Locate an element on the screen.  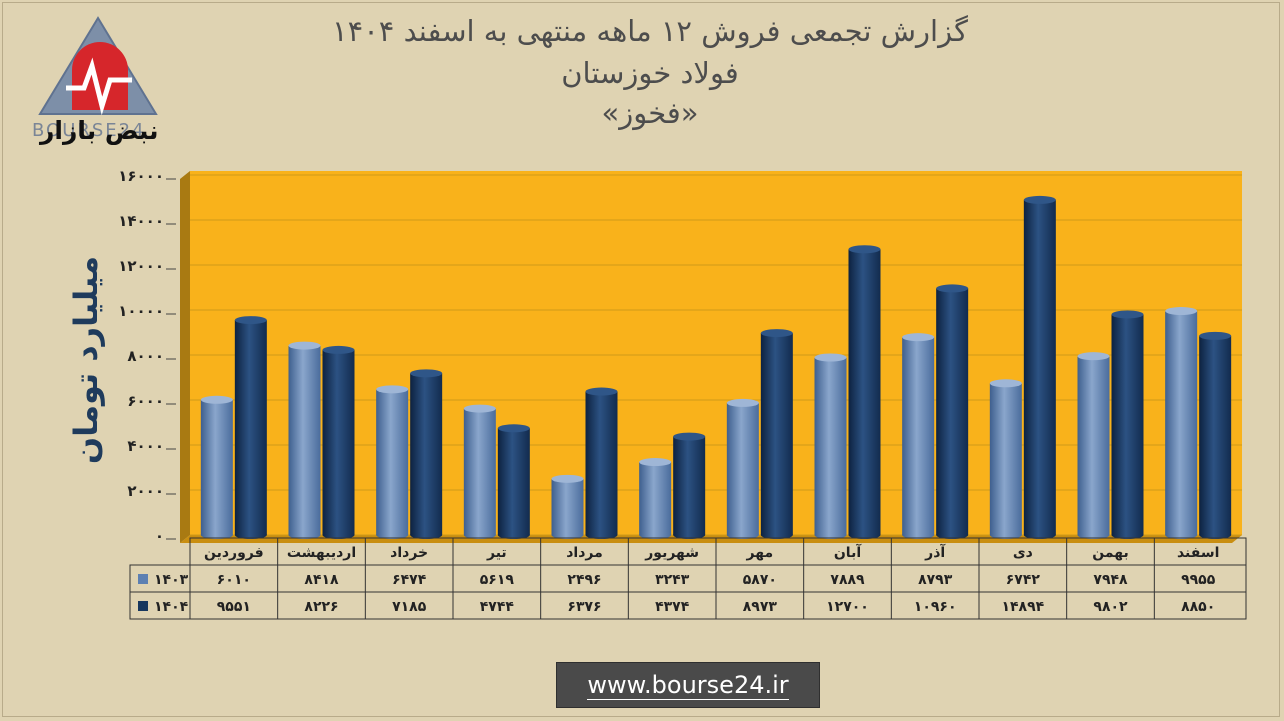
pulse-line-icon is located at coordinates (99, 86).